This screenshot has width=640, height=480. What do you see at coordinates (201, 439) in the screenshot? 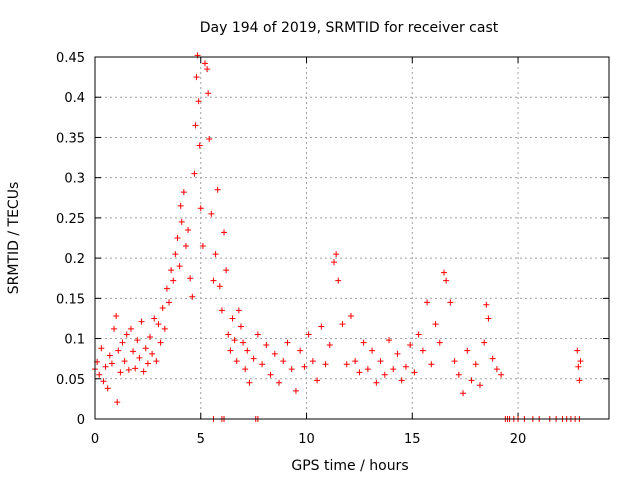
I see `x-tick-label: 5` at bounding box center [201, 439].